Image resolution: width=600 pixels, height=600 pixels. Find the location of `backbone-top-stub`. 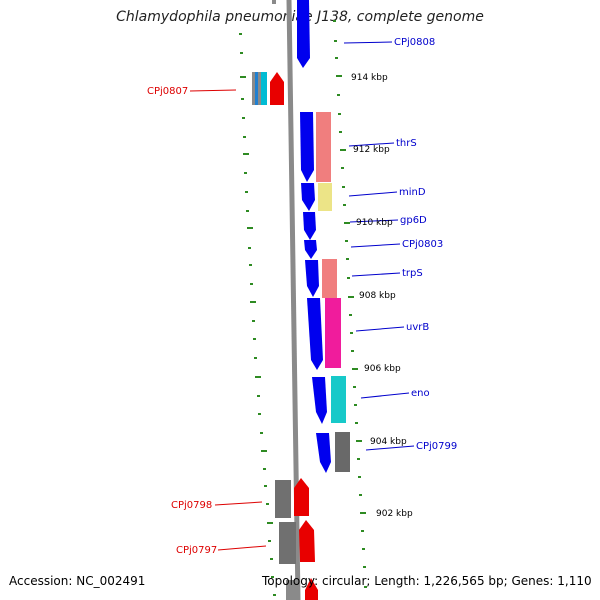

backbone-top-stub is located at coordinates (274, 2).